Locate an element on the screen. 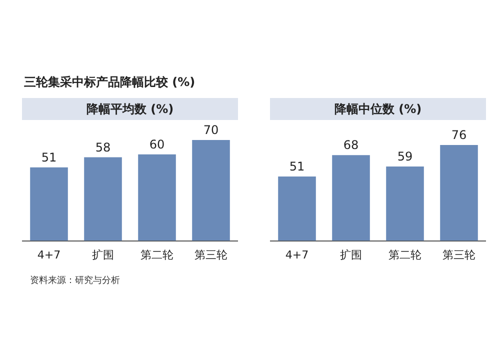  chart-title: 降幅中位数 (%) is located at coordinates (378, 109).